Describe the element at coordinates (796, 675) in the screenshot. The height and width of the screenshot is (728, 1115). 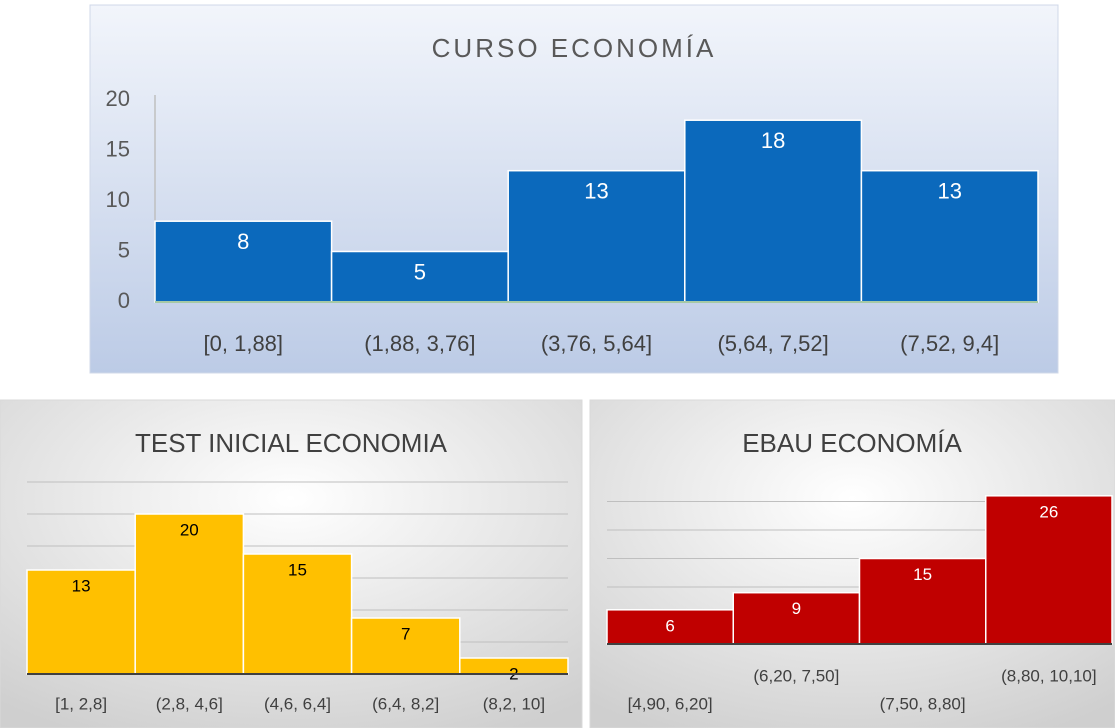
I see `x-tick-label: (6,20, 7,50]` at that location.